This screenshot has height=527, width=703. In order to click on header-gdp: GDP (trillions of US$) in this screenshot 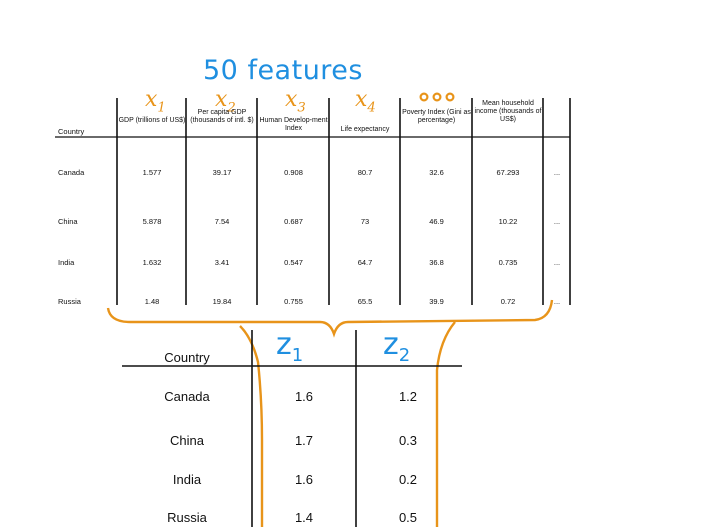, I will do `click(152, 120)`.